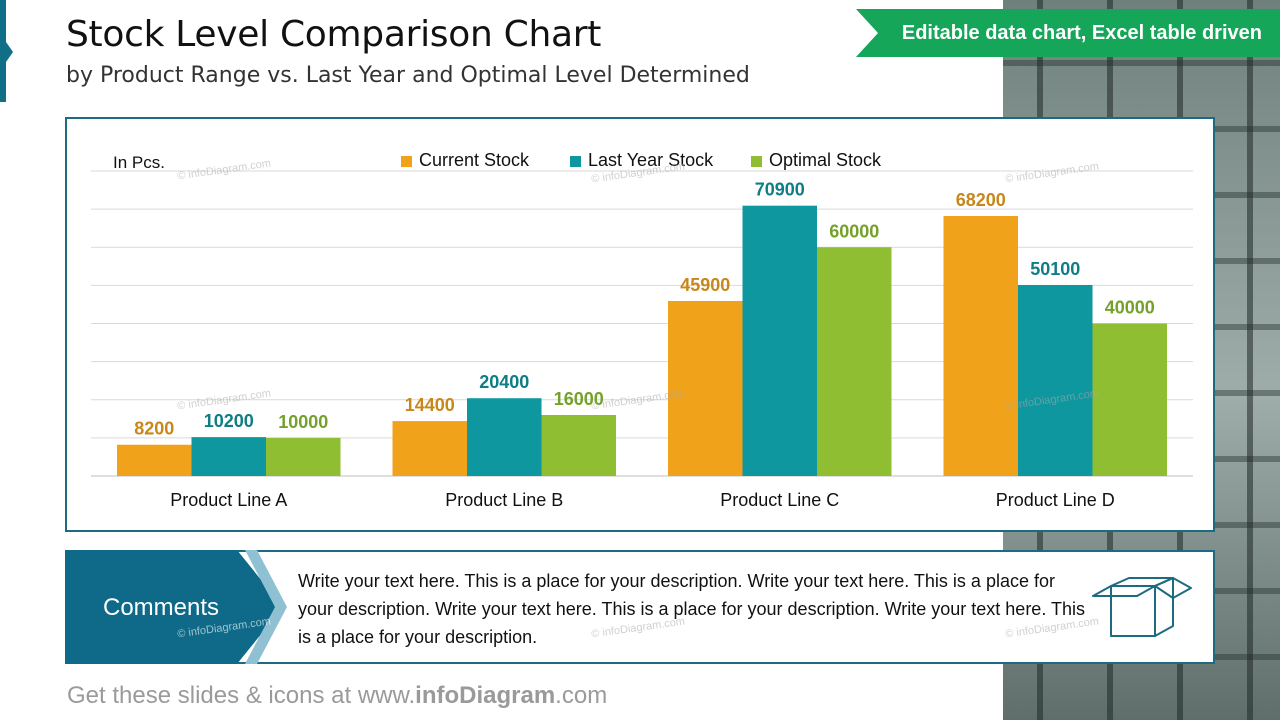 The image size is (1280, 720). Describe the element at coordinates (303, 422) in the screenshot. I see `data-label: 10000` at that location.